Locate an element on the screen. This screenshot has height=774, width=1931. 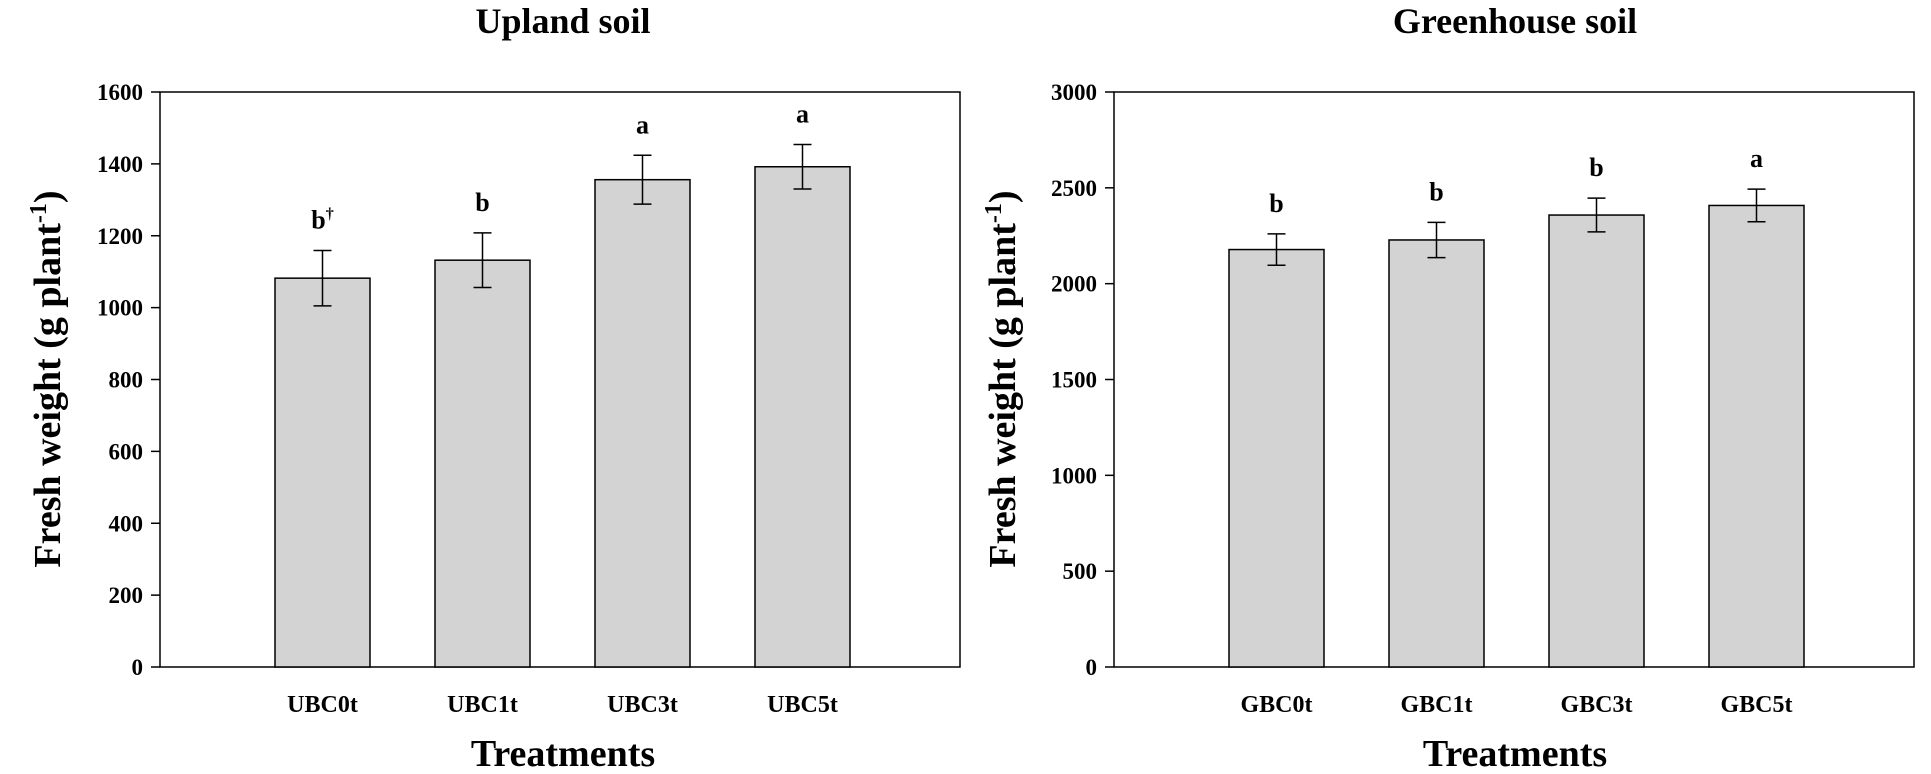
x-tick-label: GBC1t is located at coordinates (1437, 705).